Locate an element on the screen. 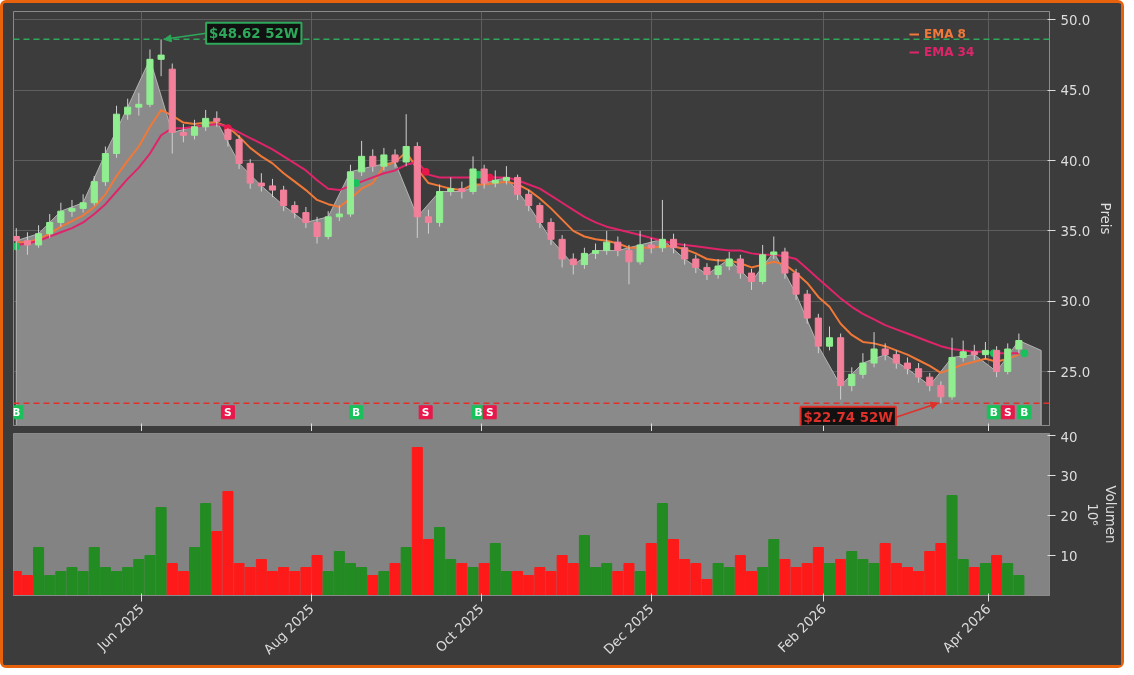 The image size is (1134, 675). y-tick-label: 20 is located at coordinates (1069, 516).